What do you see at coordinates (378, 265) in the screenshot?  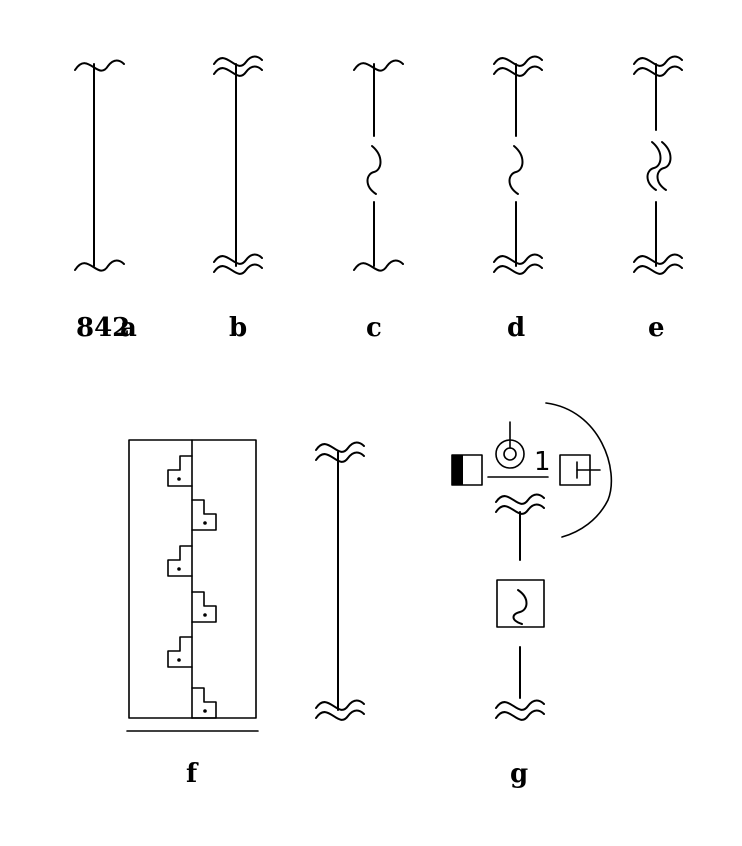 I see `symbol-c-bottom-tilde` at bounding box center [378, 265].